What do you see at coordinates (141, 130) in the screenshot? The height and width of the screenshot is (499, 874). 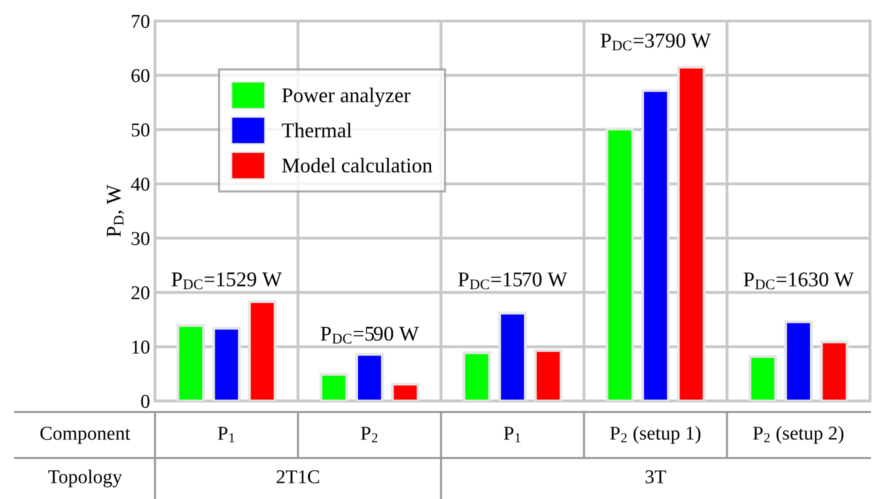 I see `y-tick-label: 50` at bounding box center [141, 130].